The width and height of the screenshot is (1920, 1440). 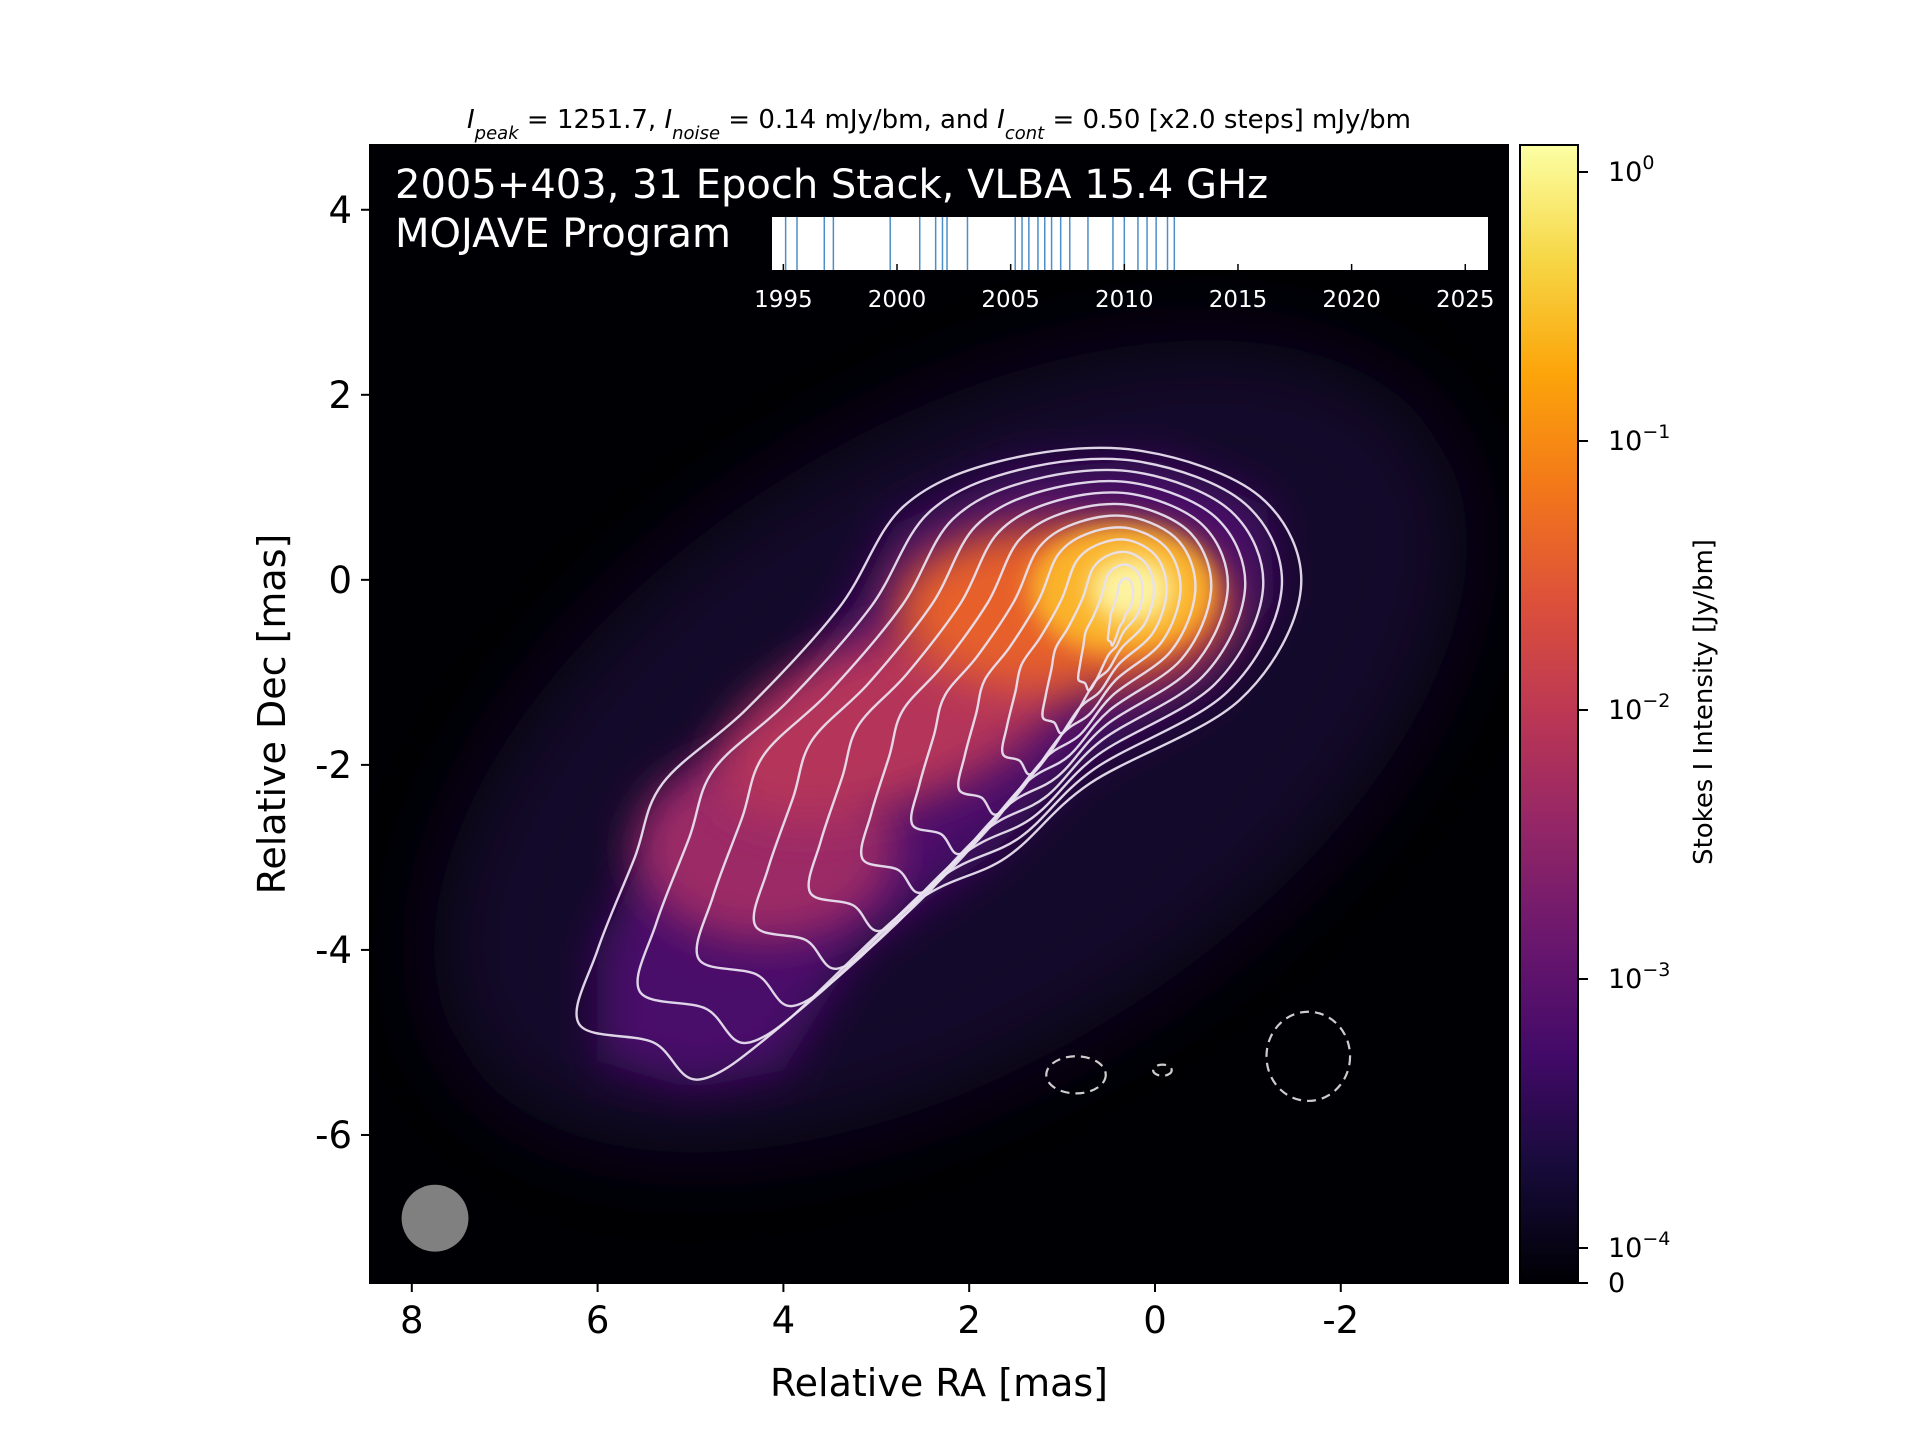 I want to click on colorbar-tick-label: 10⁻¹, so click(x=1639, y=439).